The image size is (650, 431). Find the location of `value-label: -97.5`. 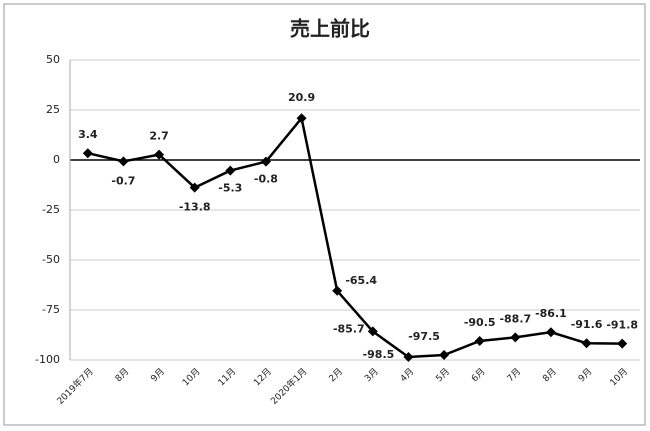

value-label: -97.5 is located at coordinates (424, 336).